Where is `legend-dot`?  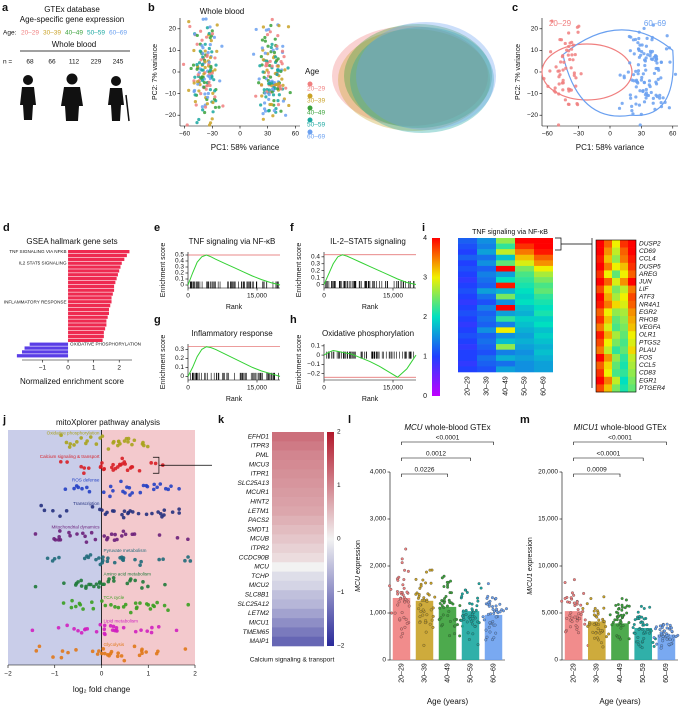 legend-dot is located at coordinates (310, 84).